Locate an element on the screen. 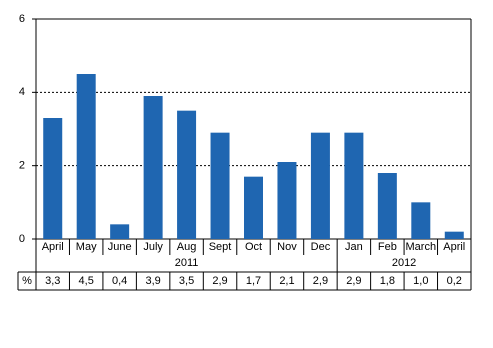  value-label: 0,2 is located at coordinates (454, 281).